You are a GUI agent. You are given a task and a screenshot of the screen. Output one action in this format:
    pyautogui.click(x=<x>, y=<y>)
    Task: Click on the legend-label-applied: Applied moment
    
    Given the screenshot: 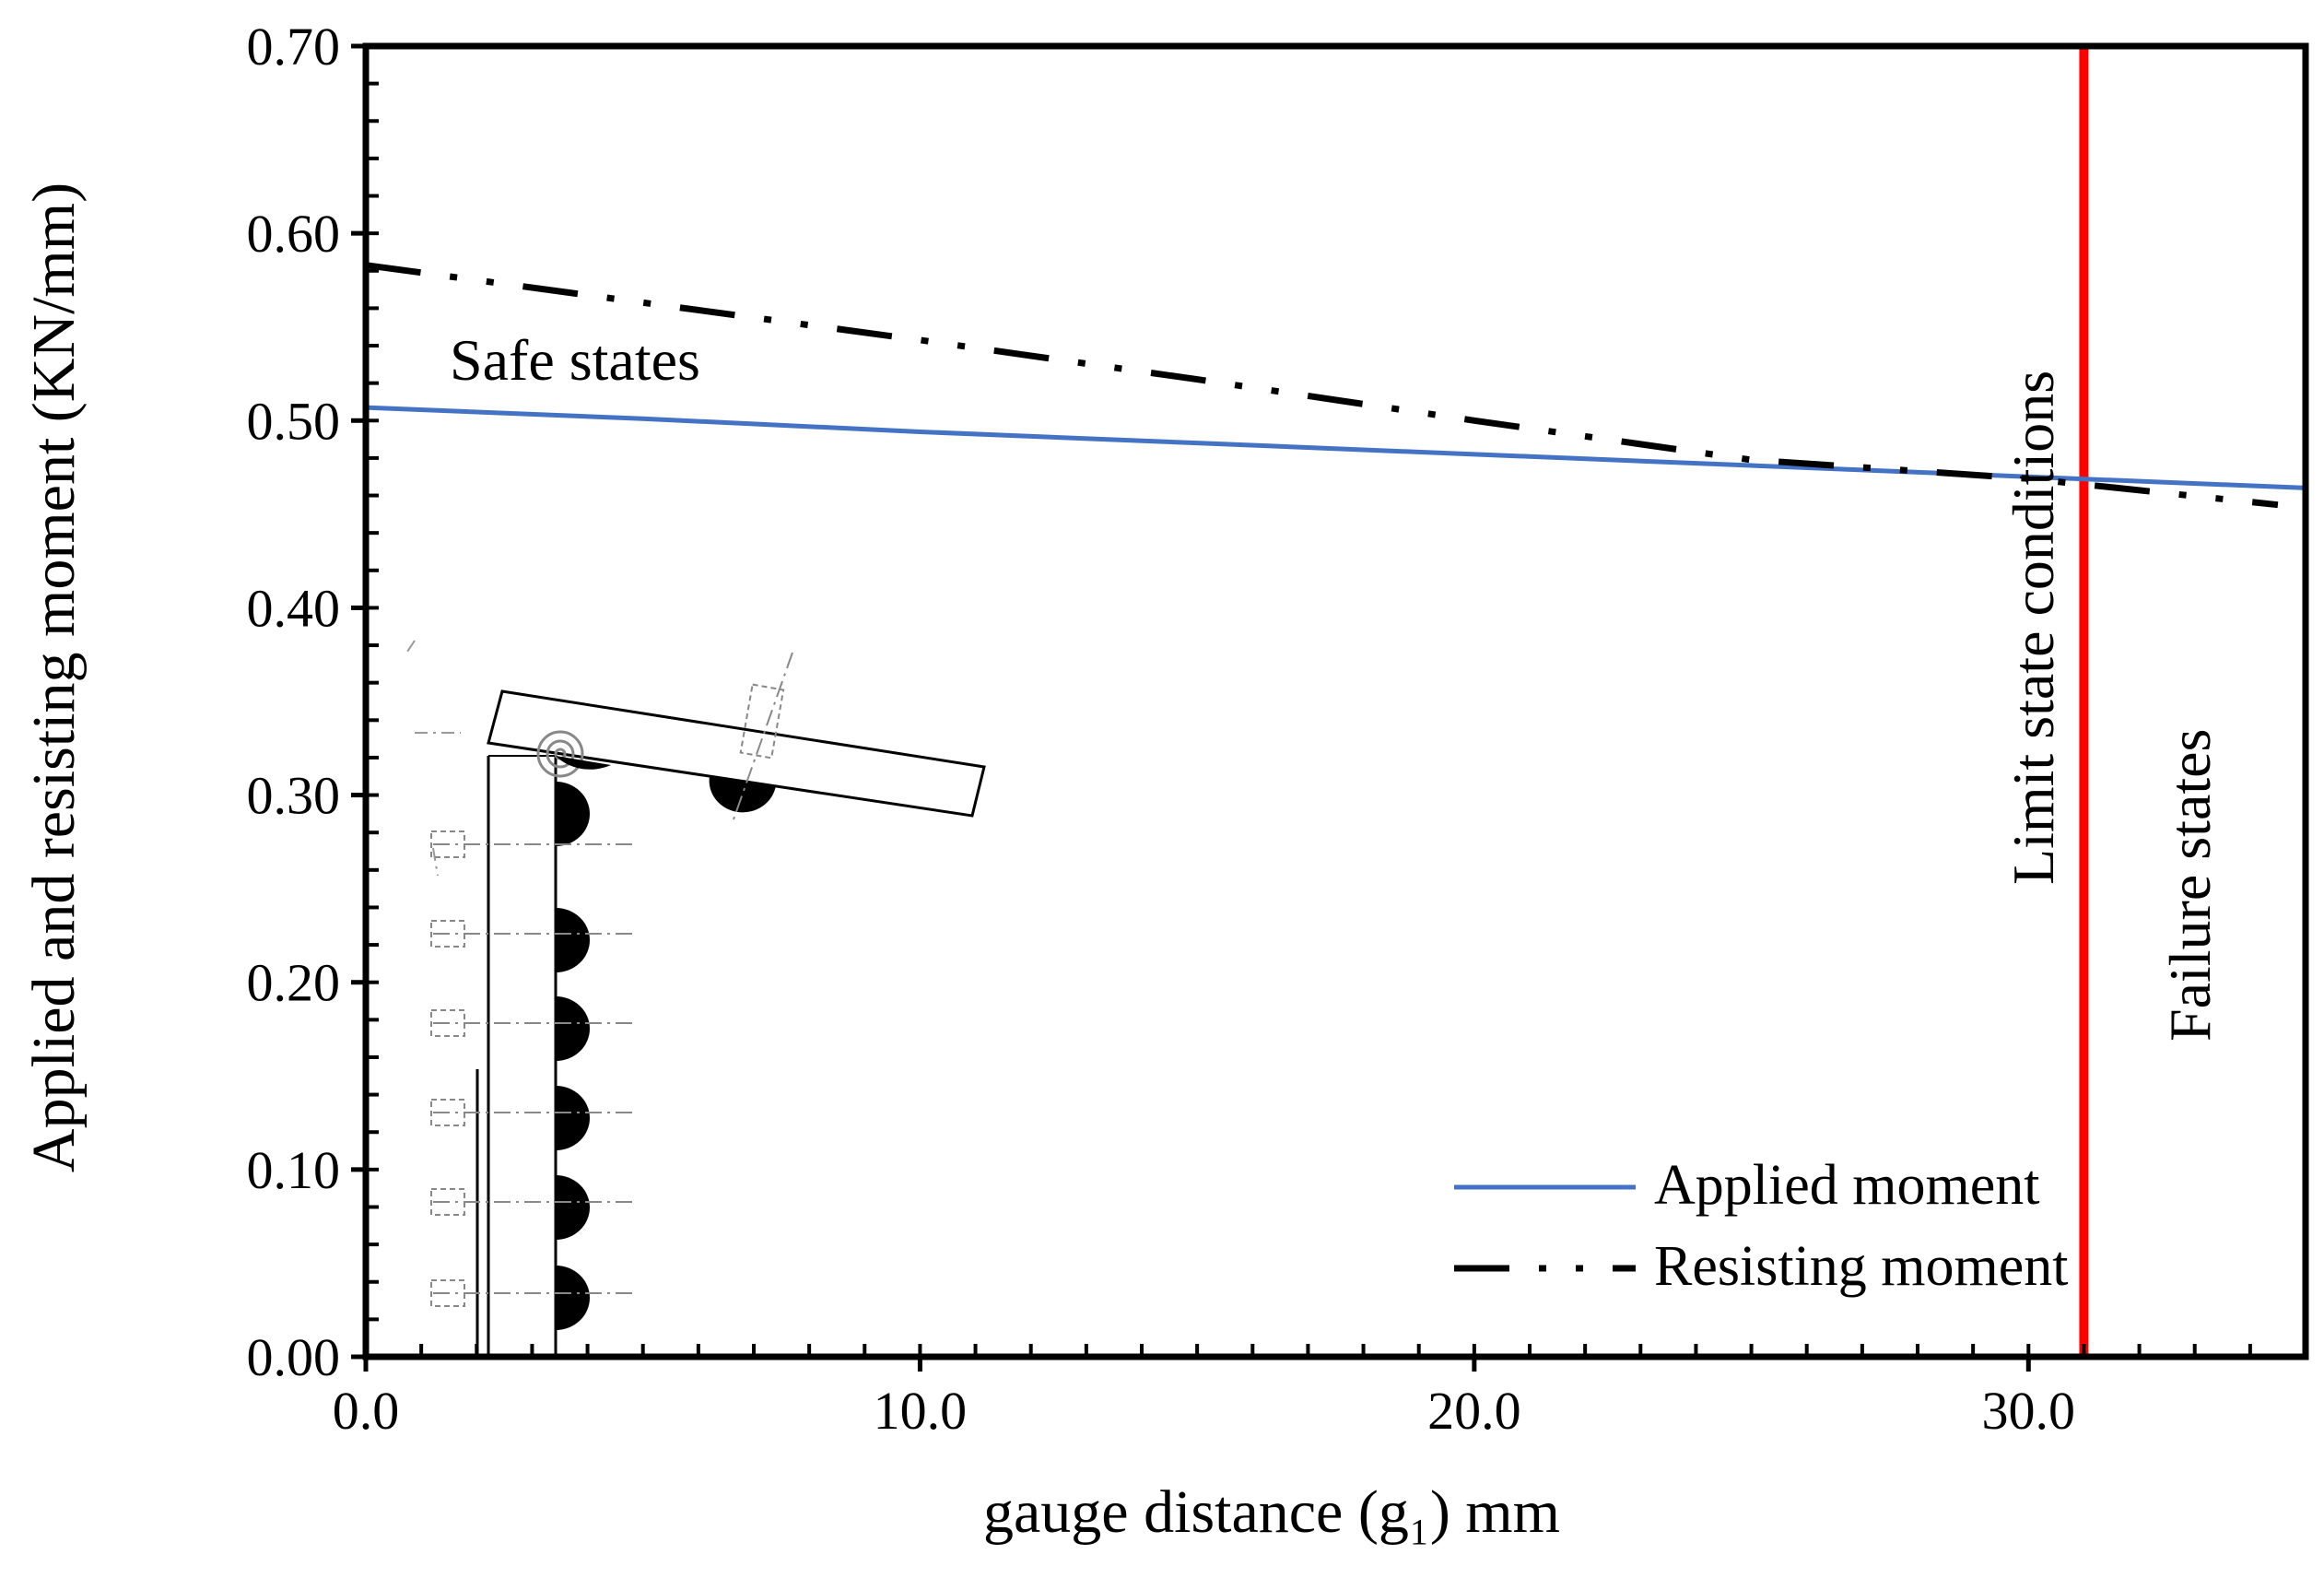 What is the action you would take?
    pyautogui.click(x=1846, y=1185)
    